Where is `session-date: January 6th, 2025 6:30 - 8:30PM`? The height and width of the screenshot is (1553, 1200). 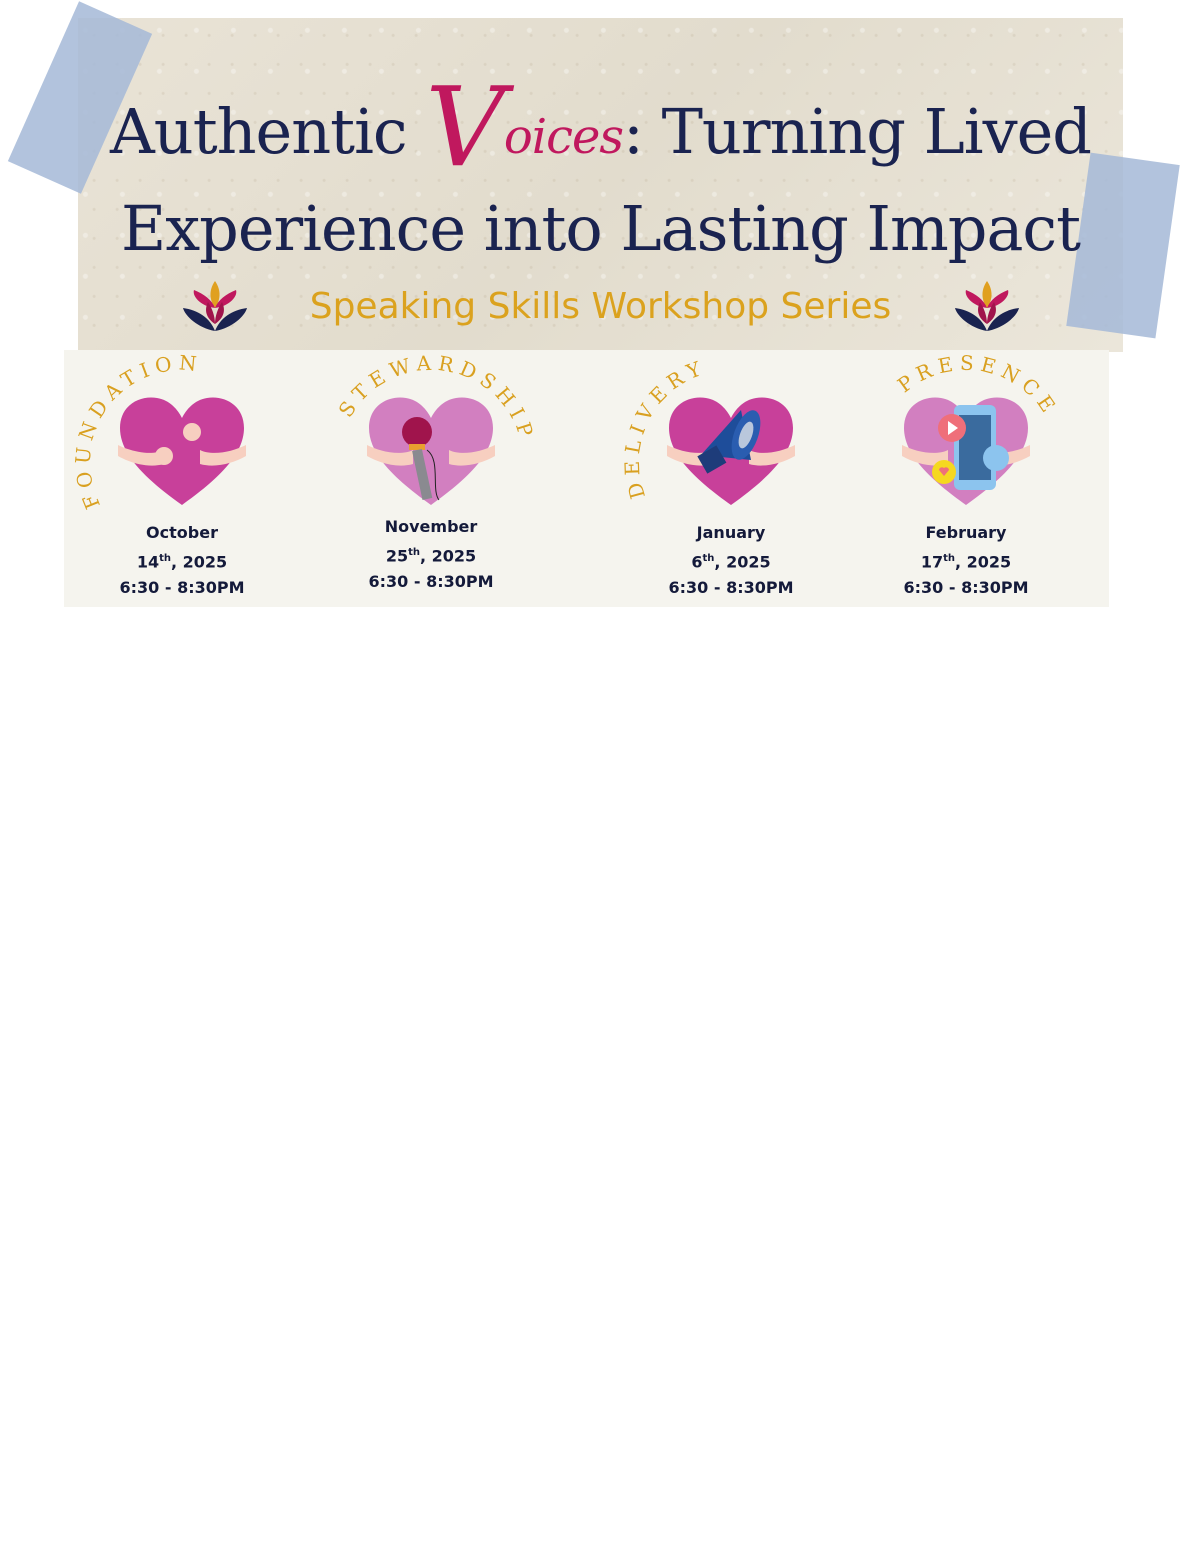
session-date: January 6th, 2025 6:30 - 8:30PM is located at coordinates (731, 560).